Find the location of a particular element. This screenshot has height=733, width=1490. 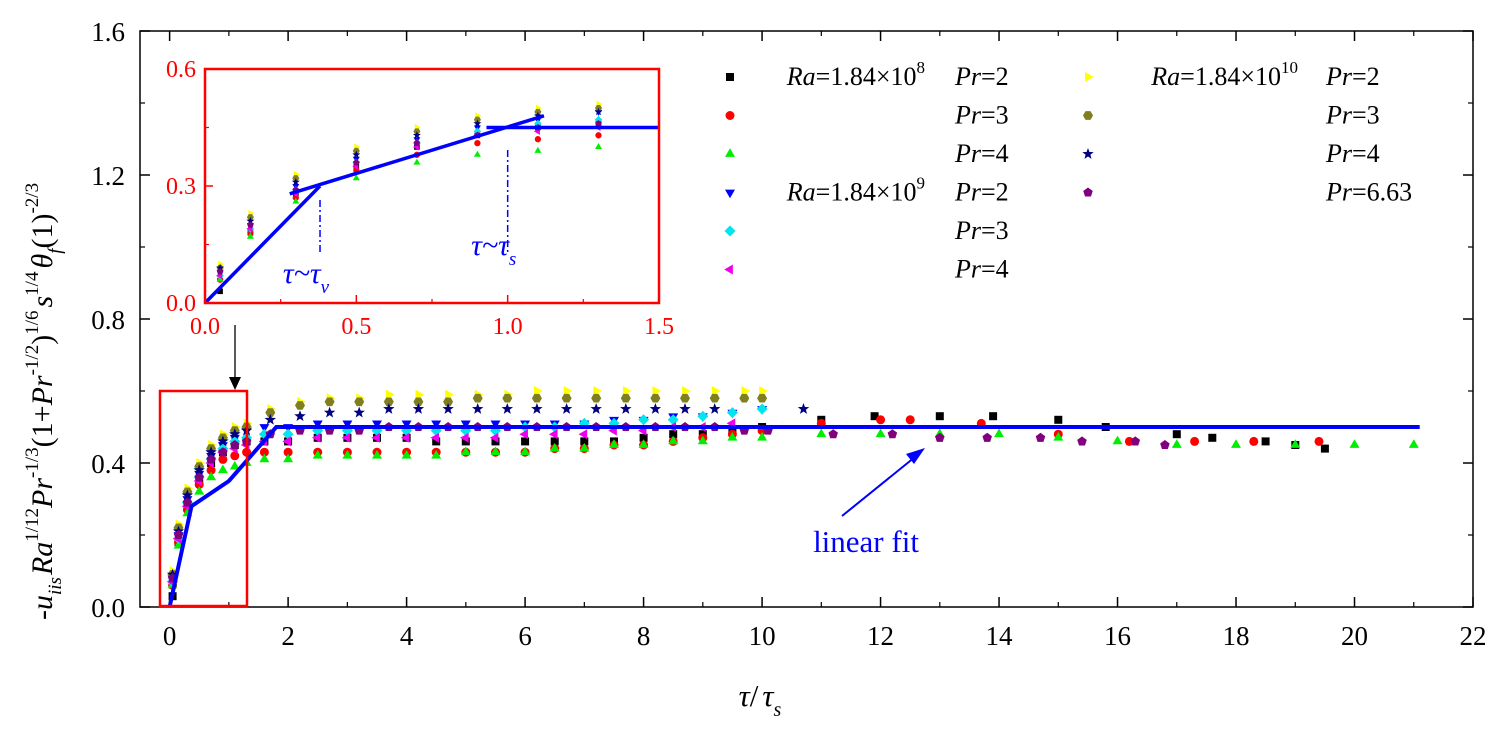

x-tick-label: 0 is located at coordinates (170, 636).